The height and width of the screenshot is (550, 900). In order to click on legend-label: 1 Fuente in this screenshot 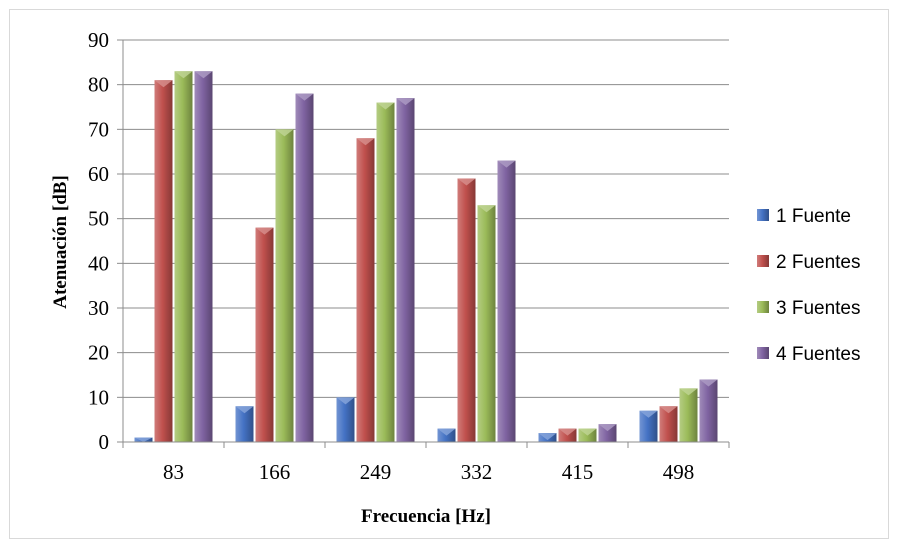, I will do `click(813, 216)`.